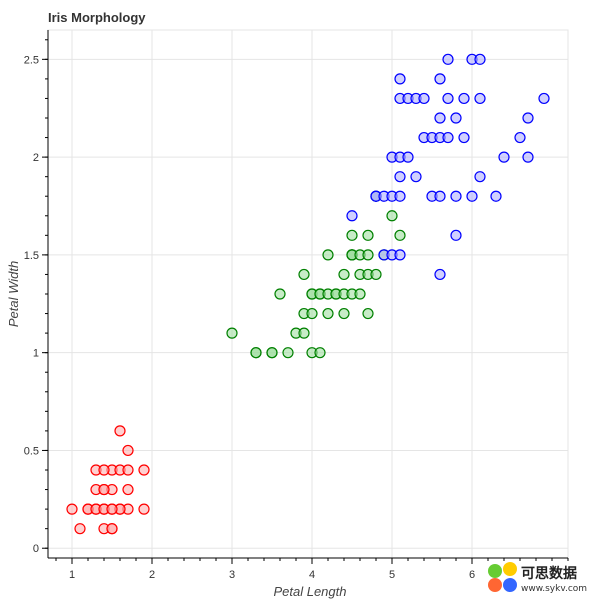  I want to click on x-tick-label: 6, so click(472, 575).